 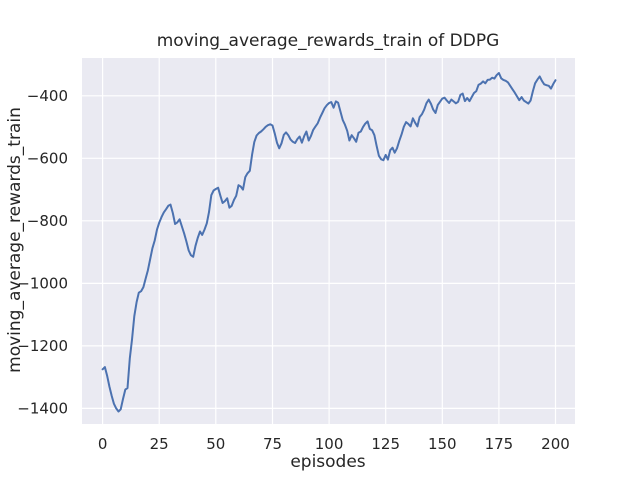 I want to click on x-tick-label-6: 150, so click(x=442, y=444).